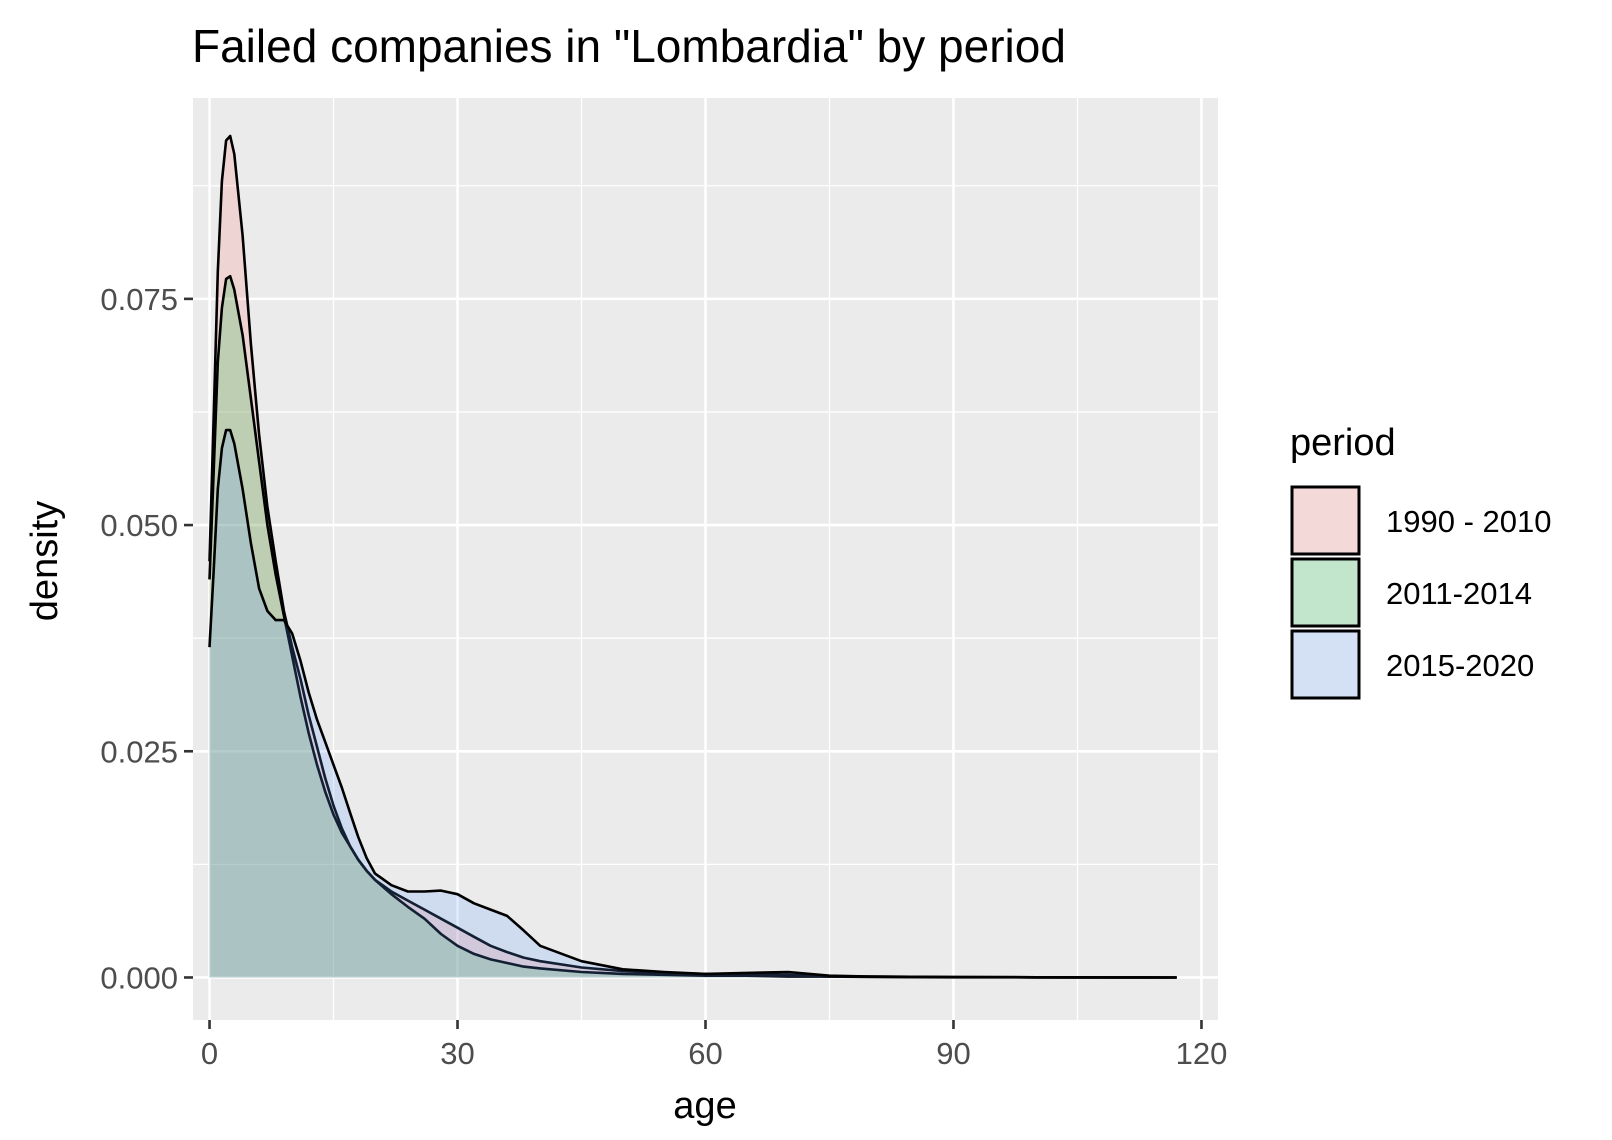 The width and height of the screenshot is (1612, 1140). I want to click on x-axis-label: age, so click(704, 1106).